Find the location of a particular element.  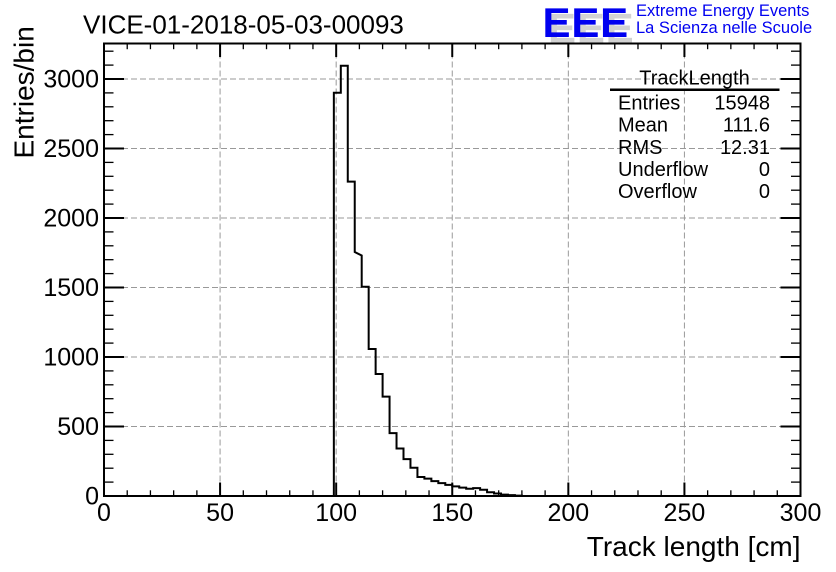

svg-text: 2000 is located at coordinates (71, 219).